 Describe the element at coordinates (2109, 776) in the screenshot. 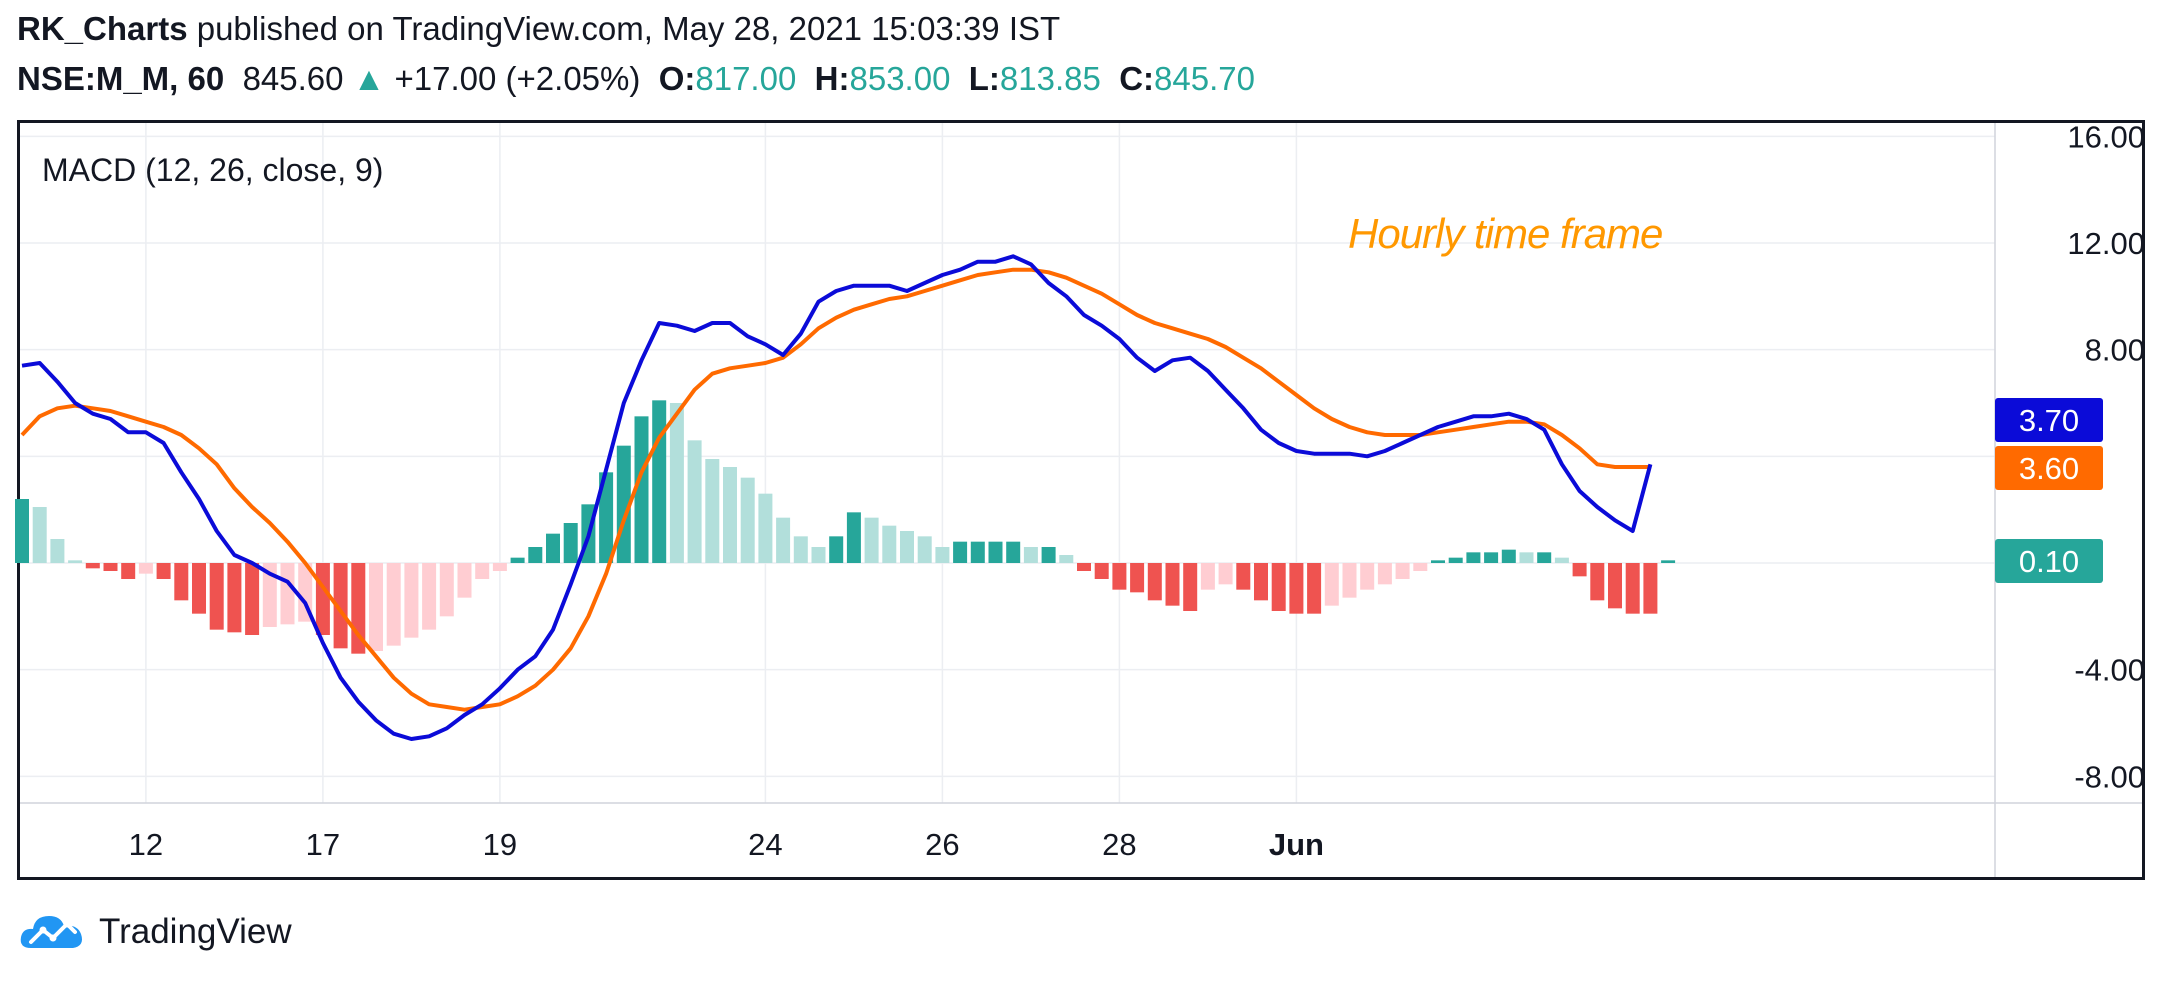

I see `y-tick-label: -8.00` at that location.